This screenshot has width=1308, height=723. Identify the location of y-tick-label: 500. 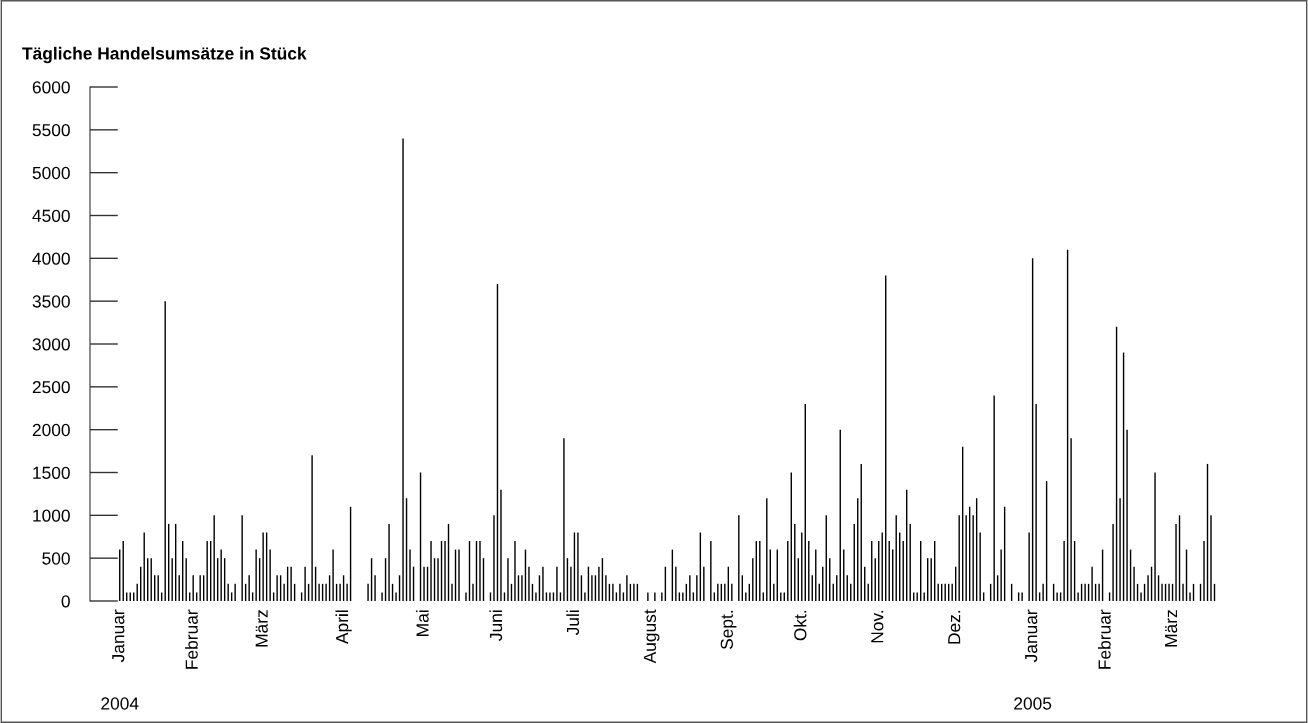
(56, 558).